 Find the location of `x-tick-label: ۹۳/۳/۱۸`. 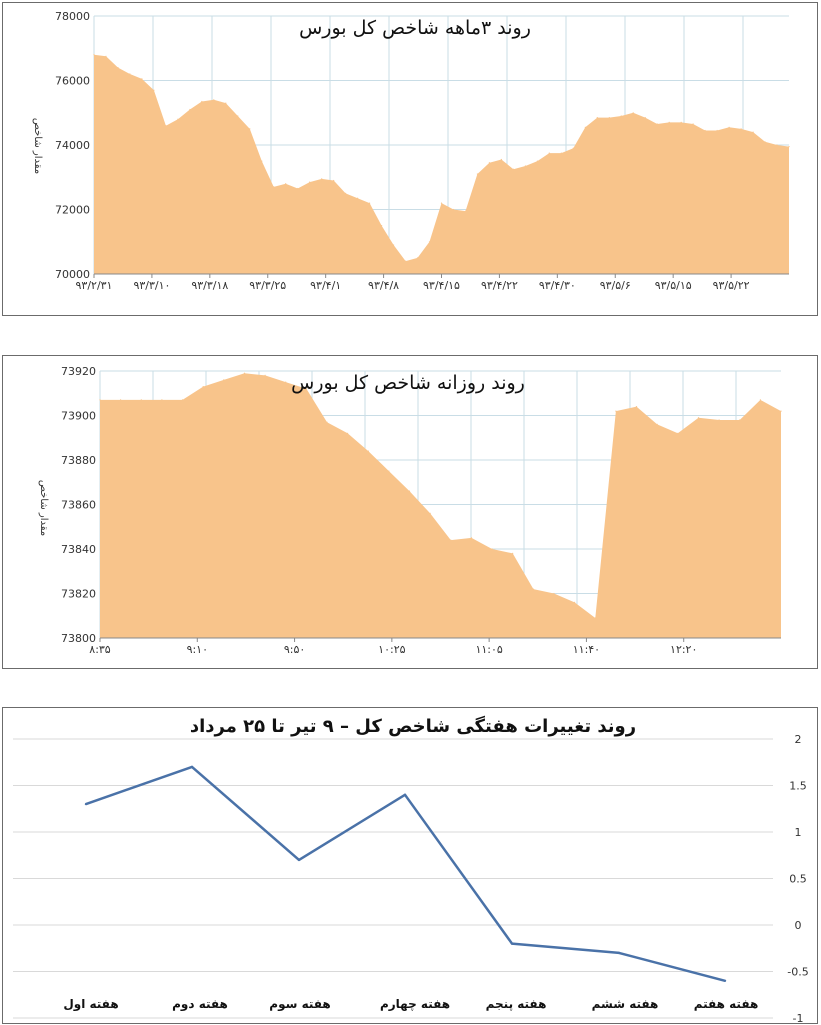

x-tick-label: ۹۳/۳/۱۸ is located at coordinates (209, 285).